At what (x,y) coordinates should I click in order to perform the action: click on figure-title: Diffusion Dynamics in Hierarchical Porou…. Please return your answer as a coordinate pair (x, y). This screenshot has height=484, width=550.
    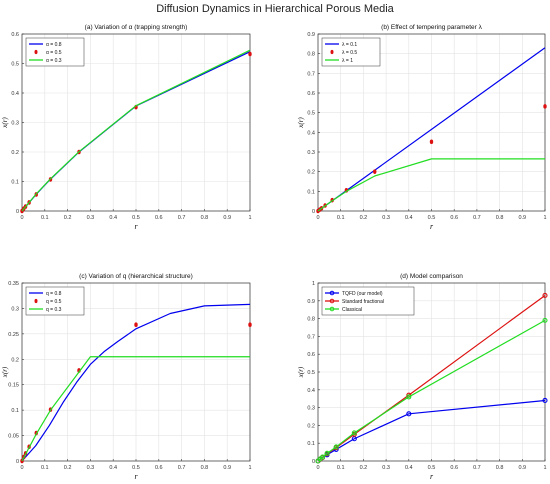
    Looking at the image, I should click on (275, 9).